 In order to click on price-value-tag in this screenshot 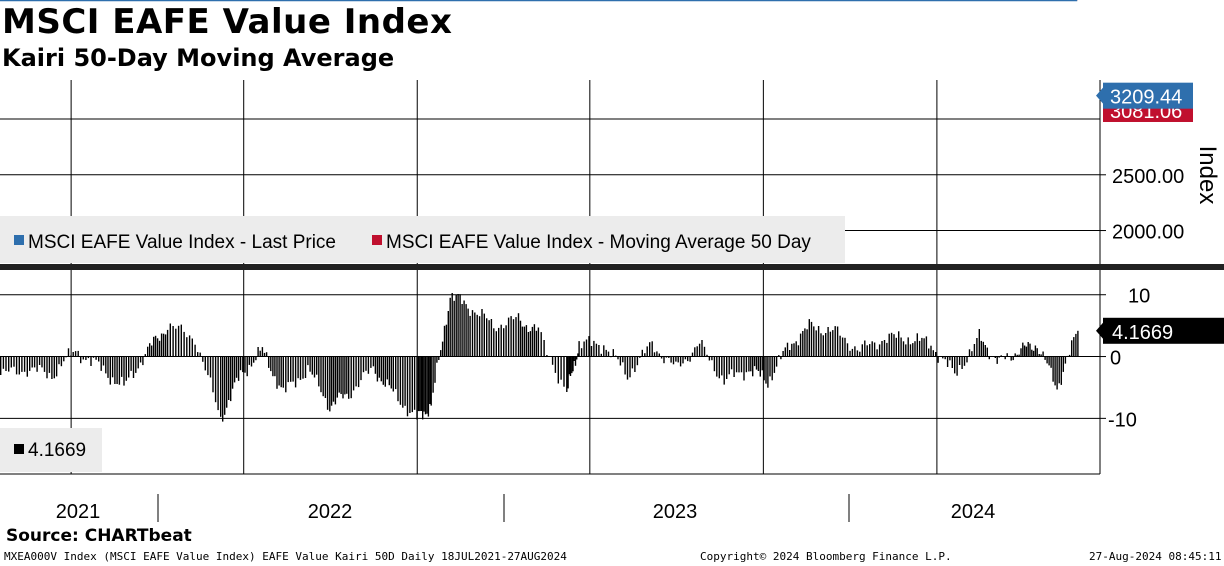, I will do `click(1148, 95)`.